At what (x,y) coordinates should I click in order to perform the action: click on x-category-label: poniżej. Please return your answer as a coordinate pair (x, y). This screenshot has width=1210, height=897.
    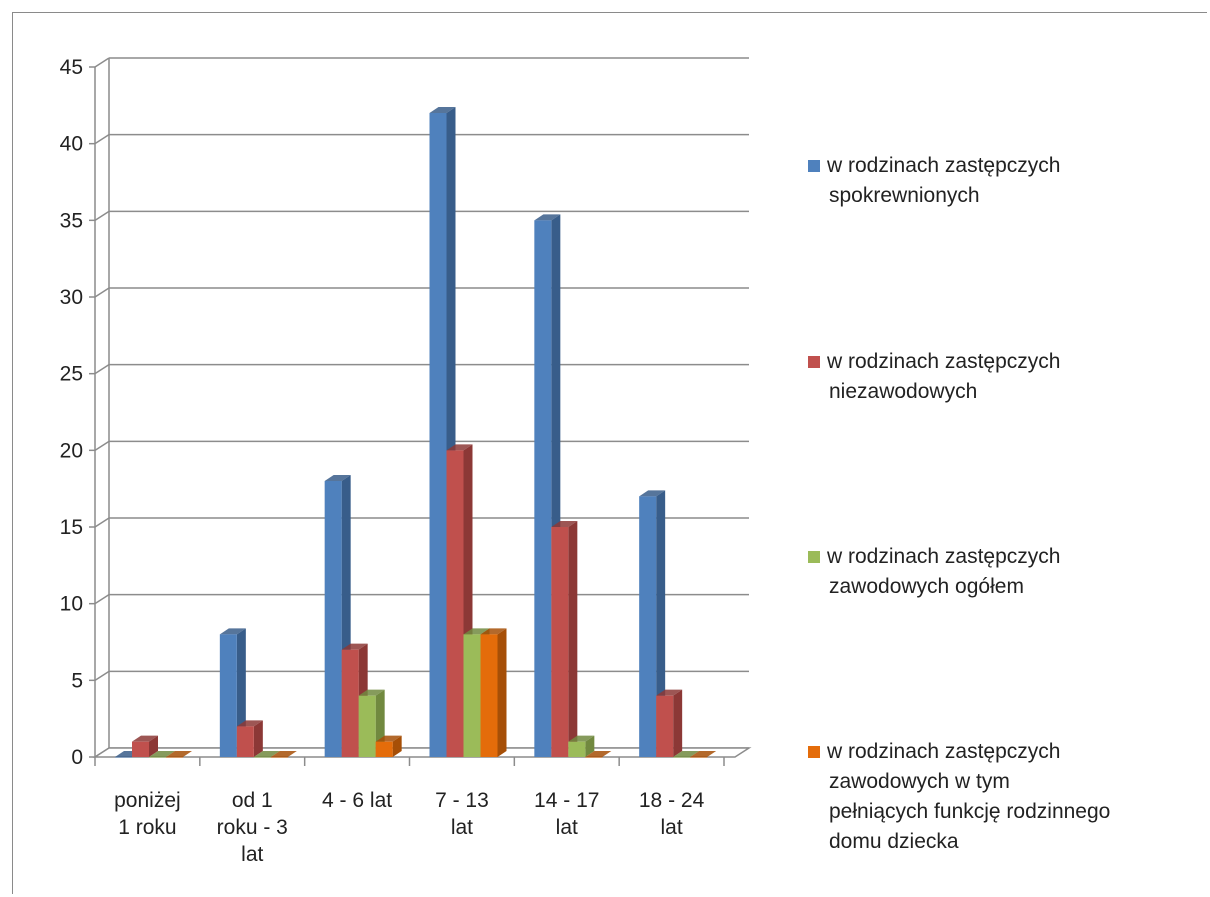
    Looking at the image, I should click on (147, 800).